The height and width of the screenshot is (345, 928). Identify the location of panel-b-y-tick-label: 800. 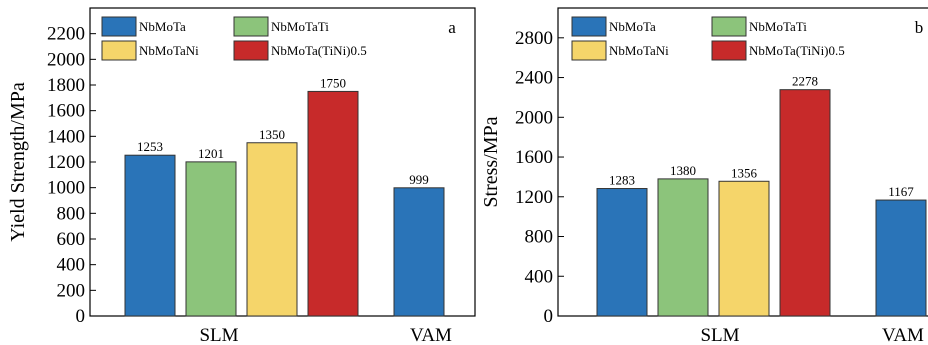
(539, 237).